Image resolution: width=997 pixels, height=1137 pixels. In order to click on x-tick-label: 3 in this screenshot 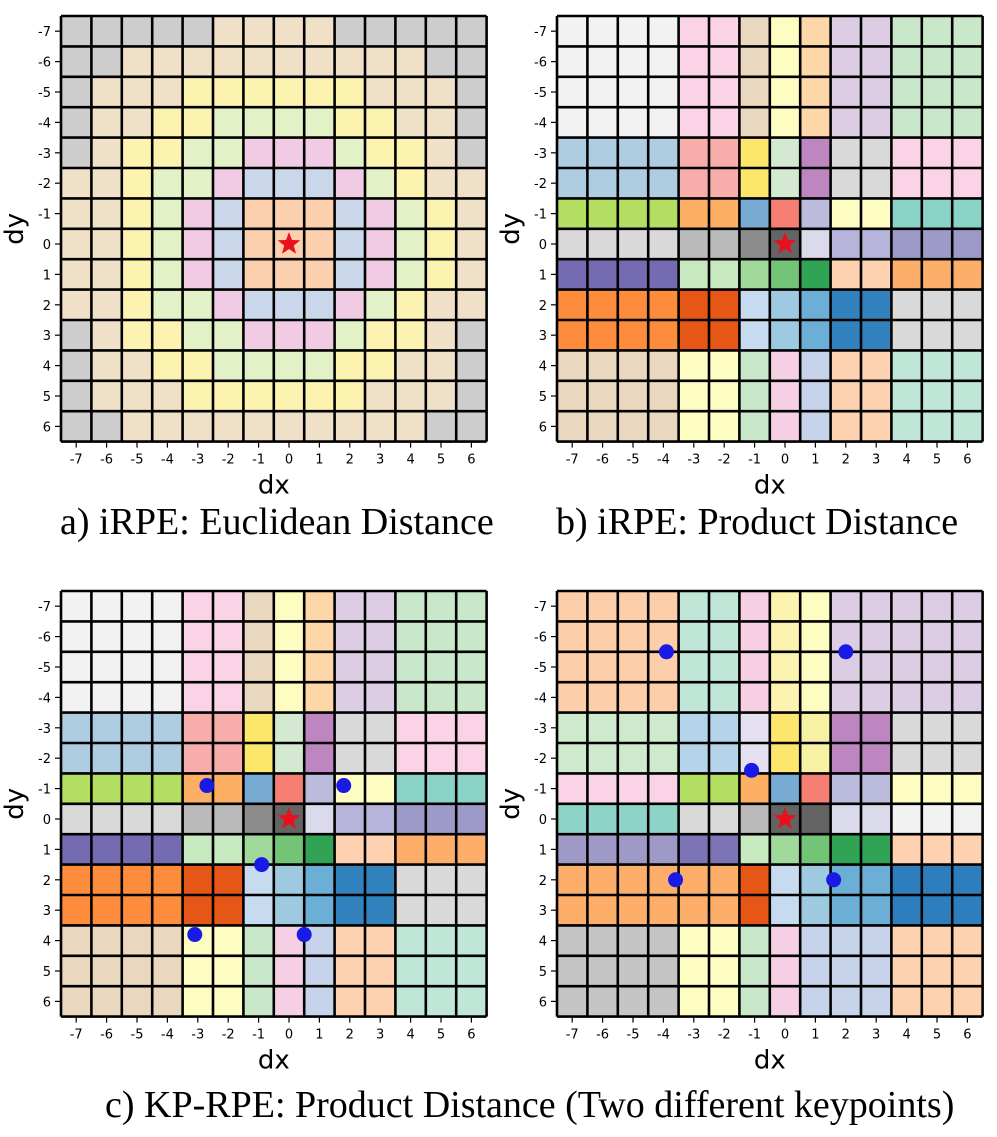, I will do `click(876, 460)`.